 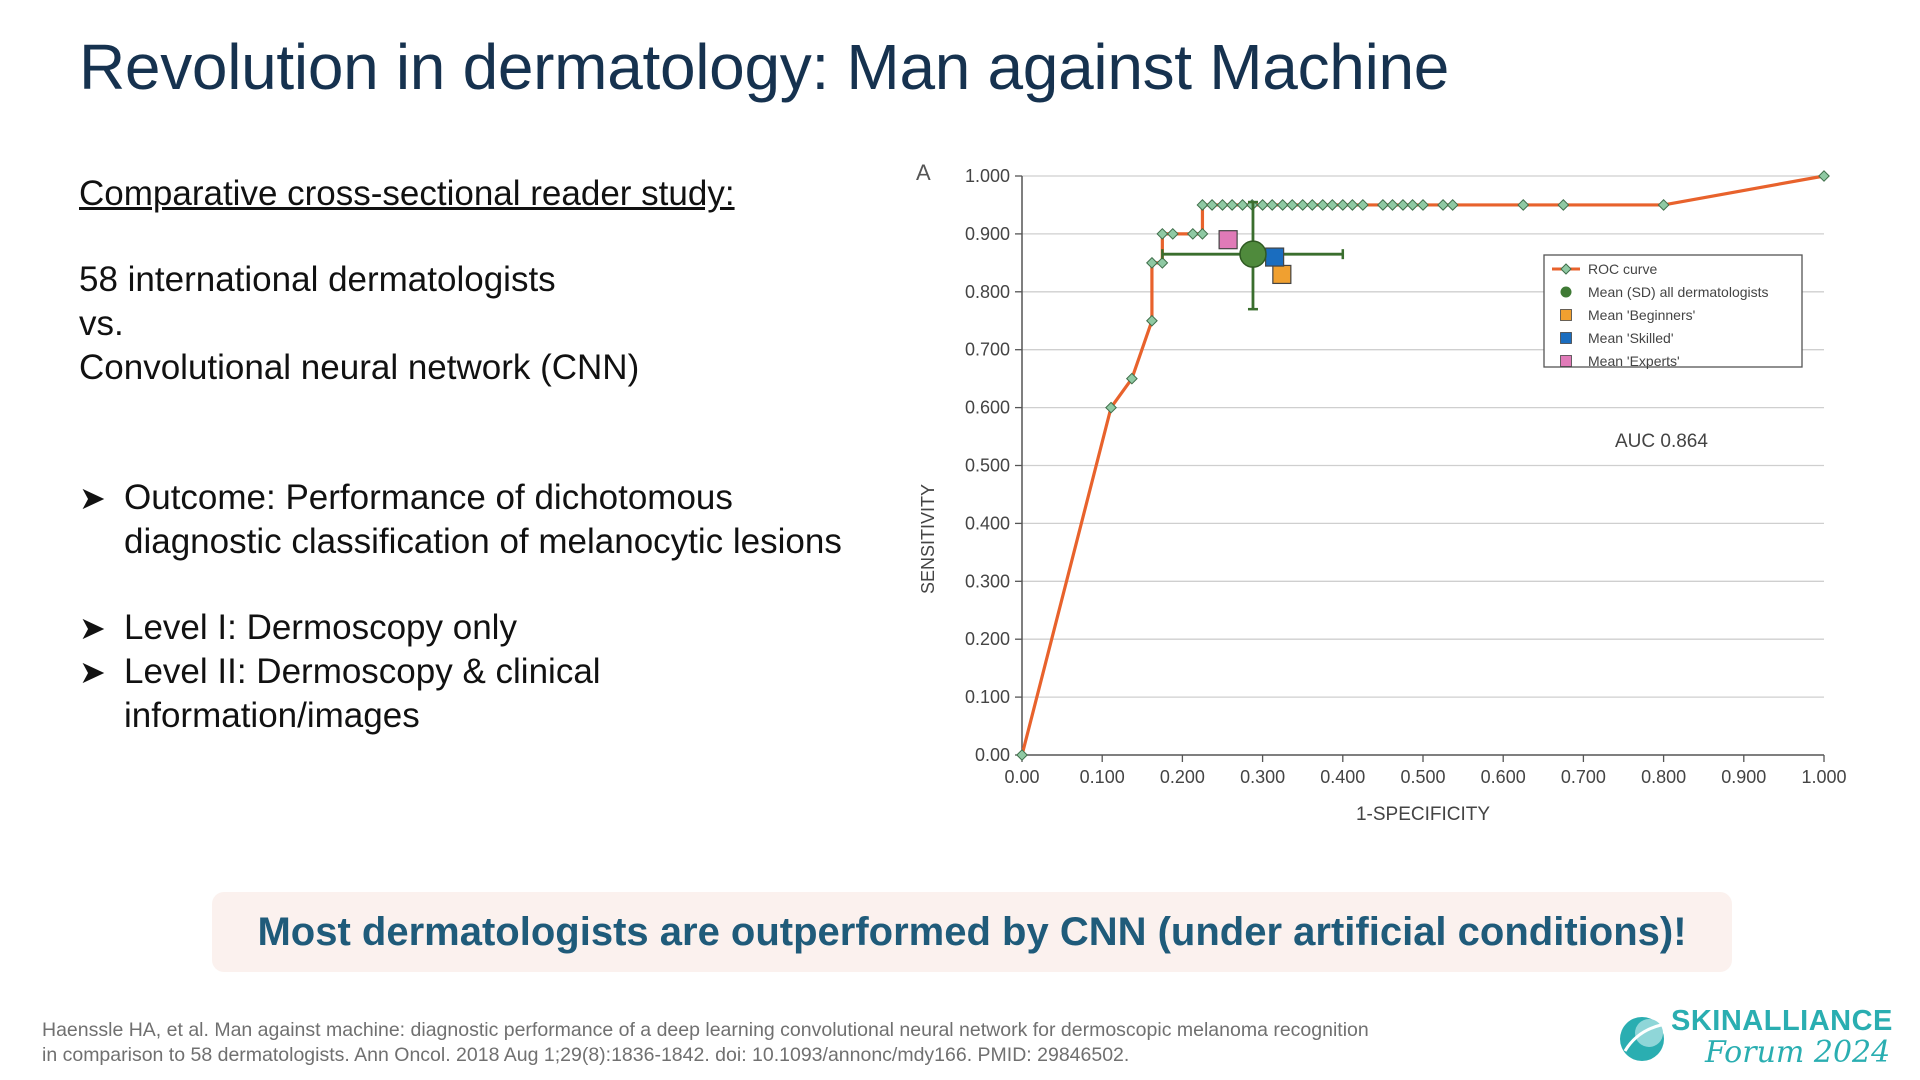 I want to click on dermatologist-markers, so click(x=1253, y=255).